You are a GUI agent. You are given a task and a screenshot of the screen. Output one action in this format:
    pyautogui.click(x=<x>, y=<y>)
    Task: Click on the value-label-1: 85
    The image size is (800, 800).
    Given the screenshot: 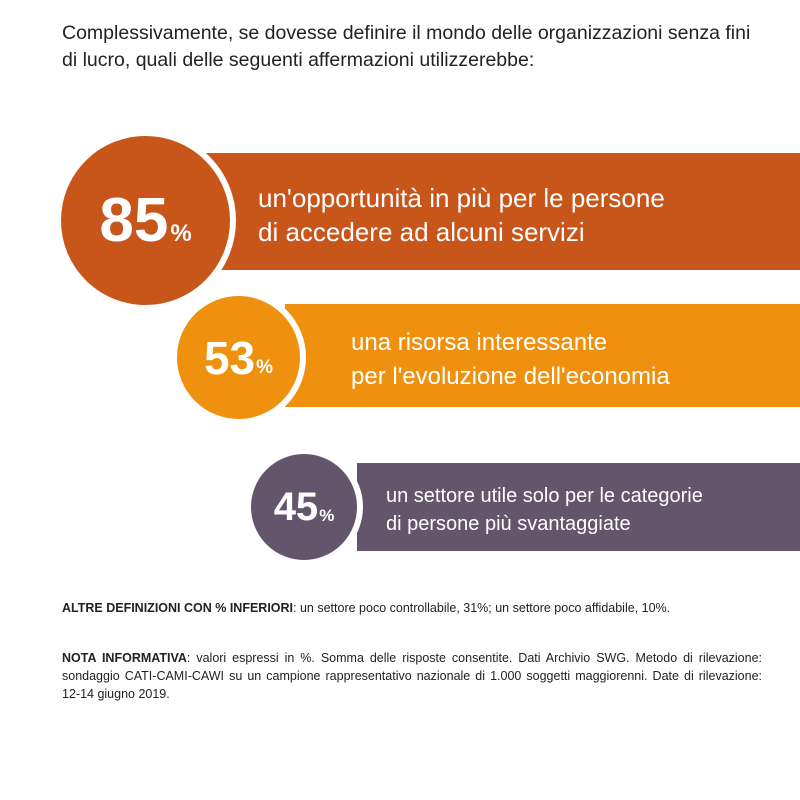 What is the action you would take?
    pyautogui.click(x=134, y=220)
    